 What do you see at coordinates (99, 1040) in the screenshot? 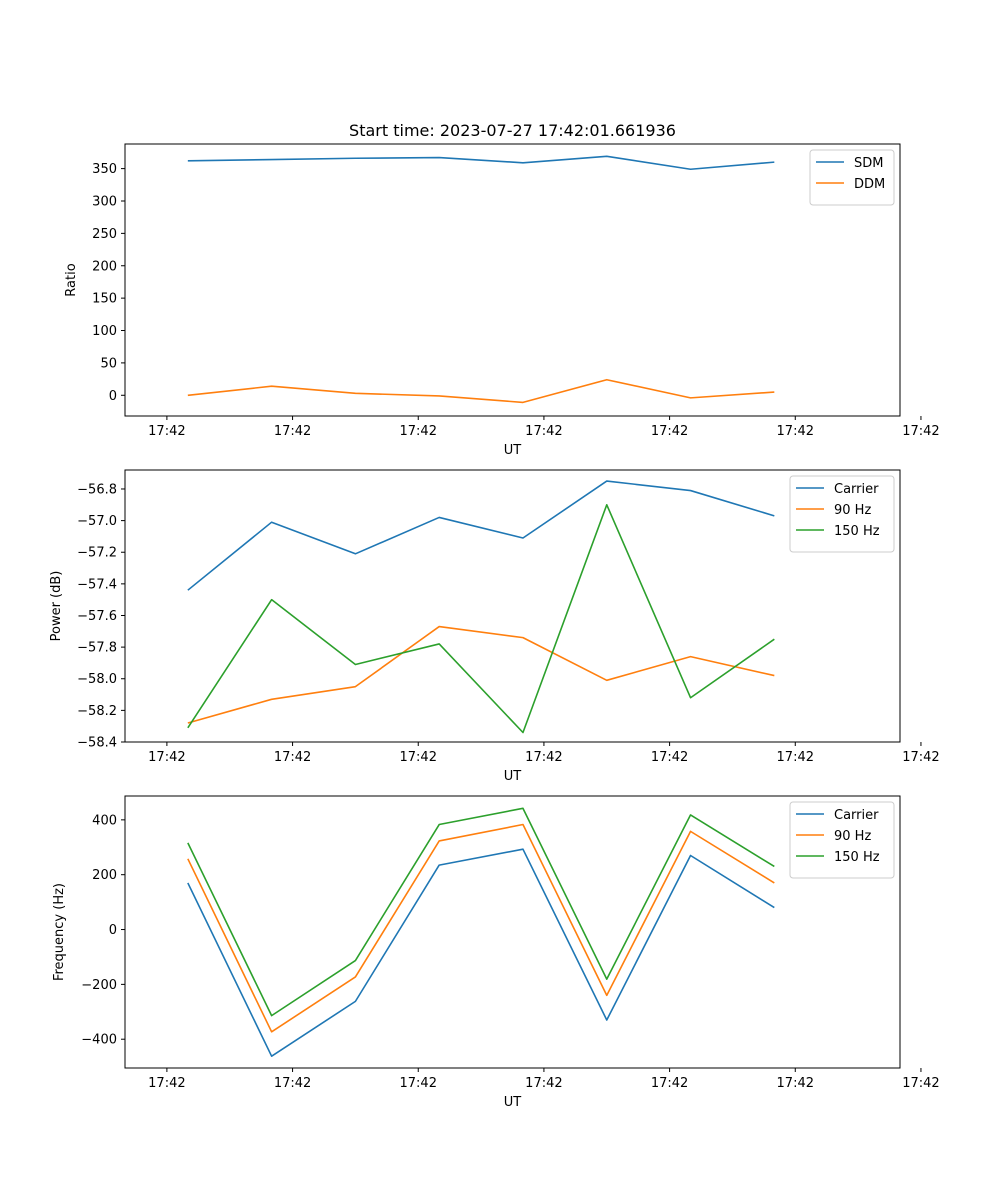
I see `y-tick-label: −400` at bounding box center [99, 1040].